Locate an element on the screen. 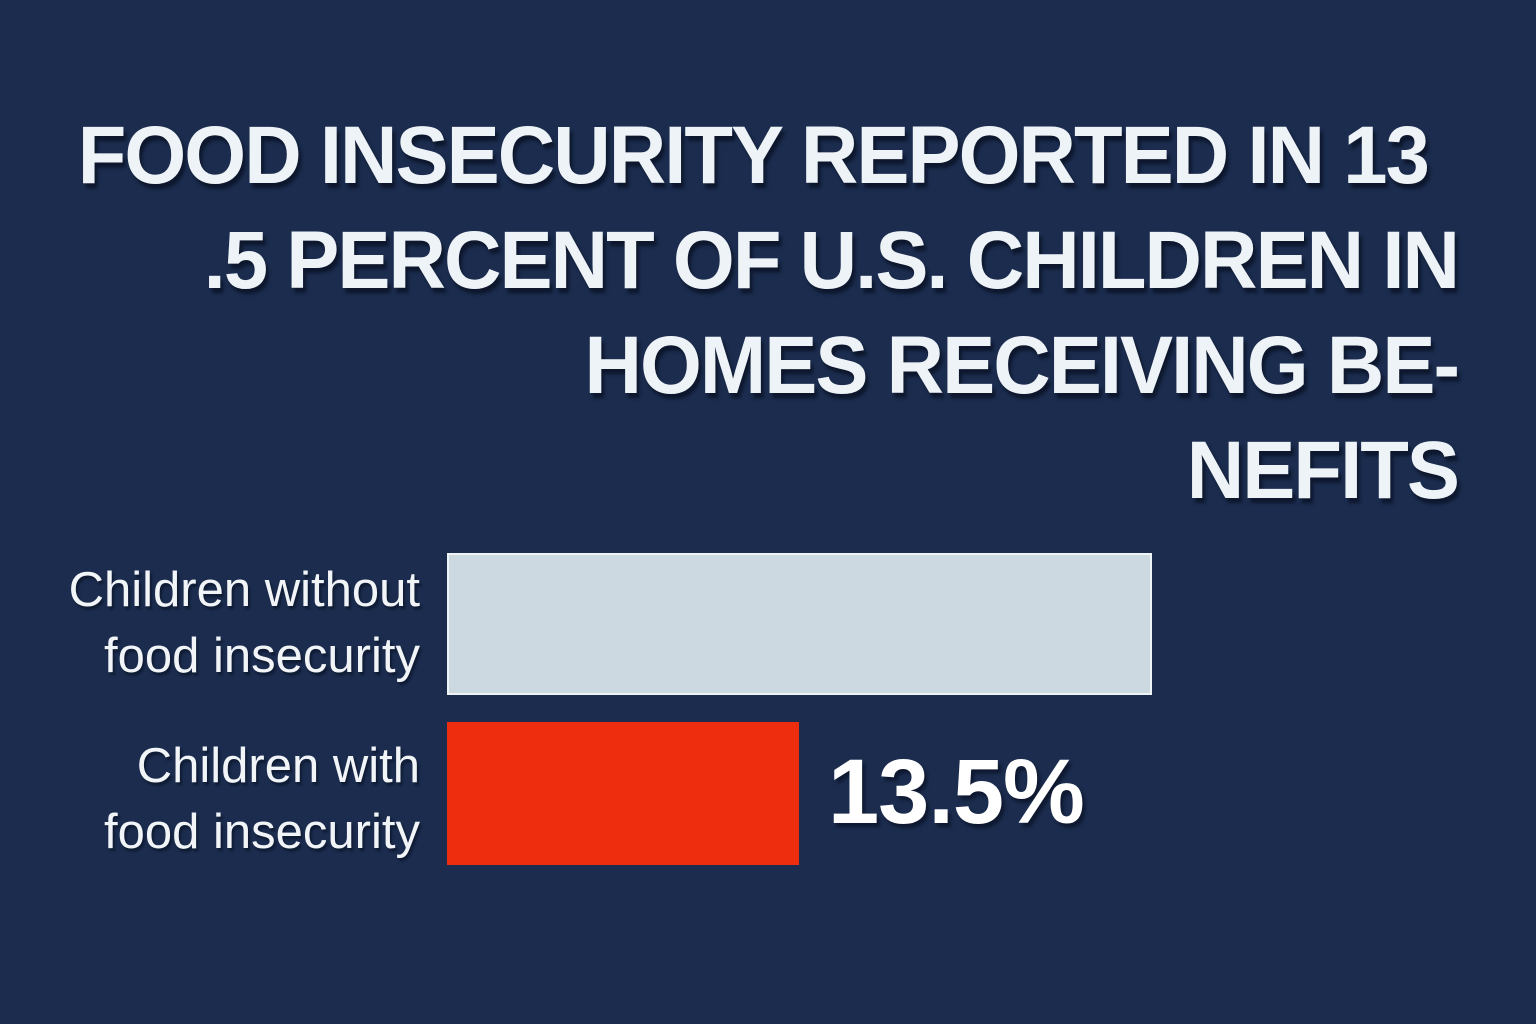 This screenshot has height=1024, width=1536. bar-children-with-food-insecurity is located at coordinates (623, 793).